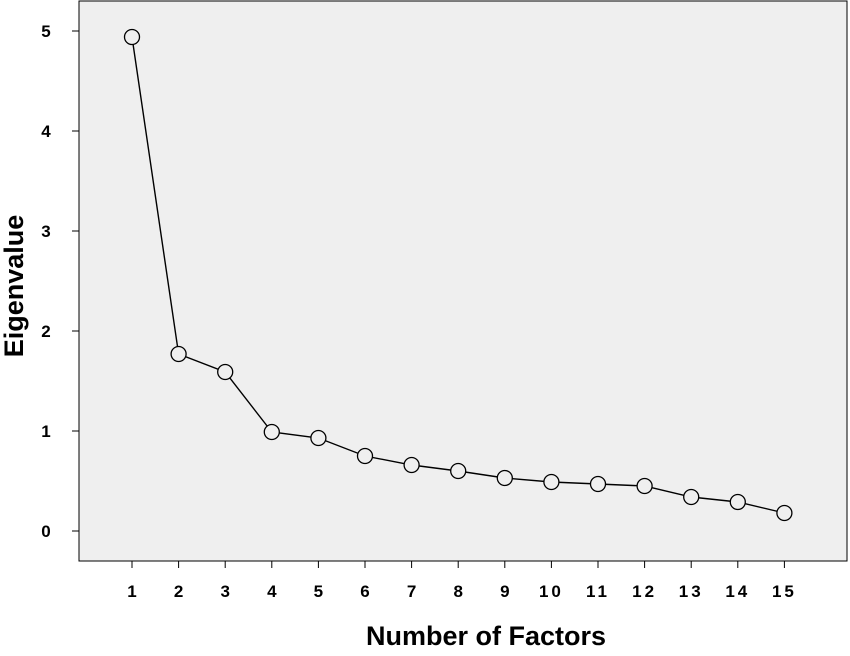 This screenshot has height=656, width=850. Describe the element at coordinates (45, 331) in the screenshot. I see `y-tick-label: 2` at that location.